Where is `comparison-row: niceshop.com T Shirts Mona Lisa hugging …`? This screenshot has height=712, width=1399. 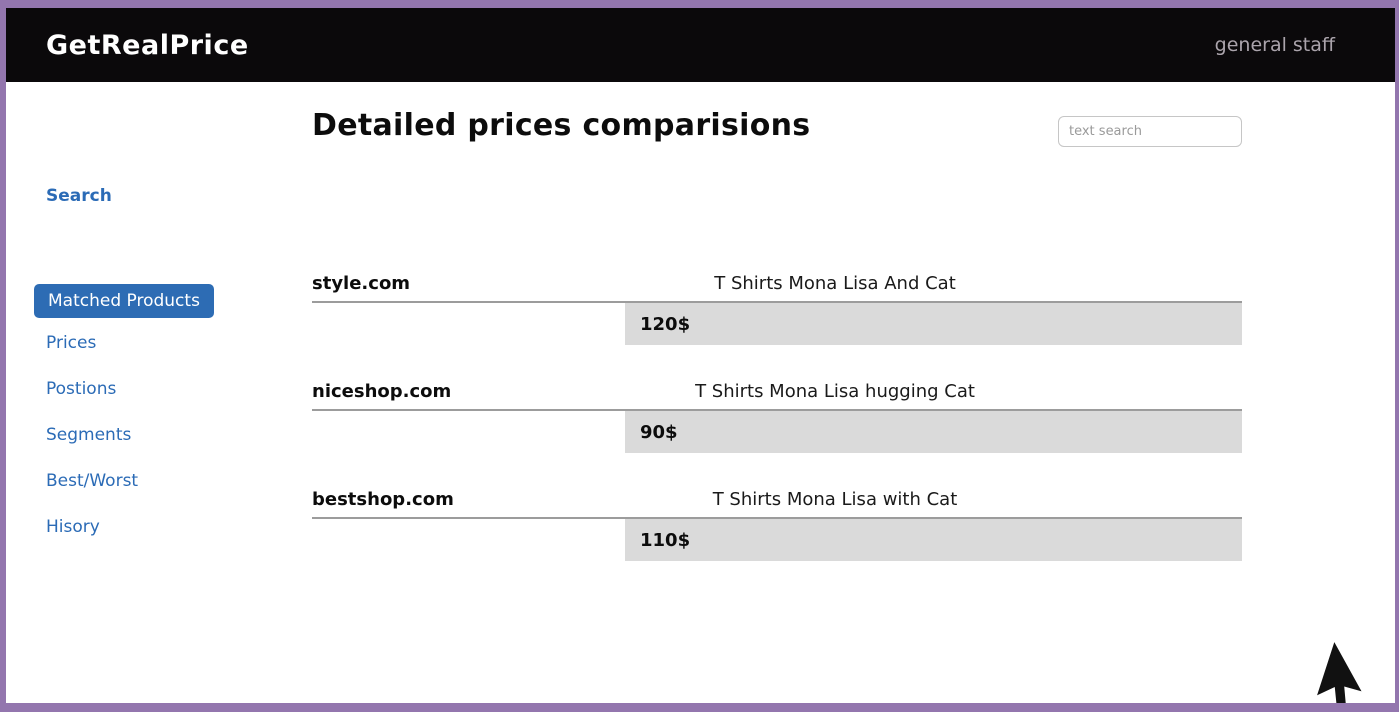 comparison-row: niceshop.com T Shirts Mona Lisa hugging … is located at coordinates (777, 417).